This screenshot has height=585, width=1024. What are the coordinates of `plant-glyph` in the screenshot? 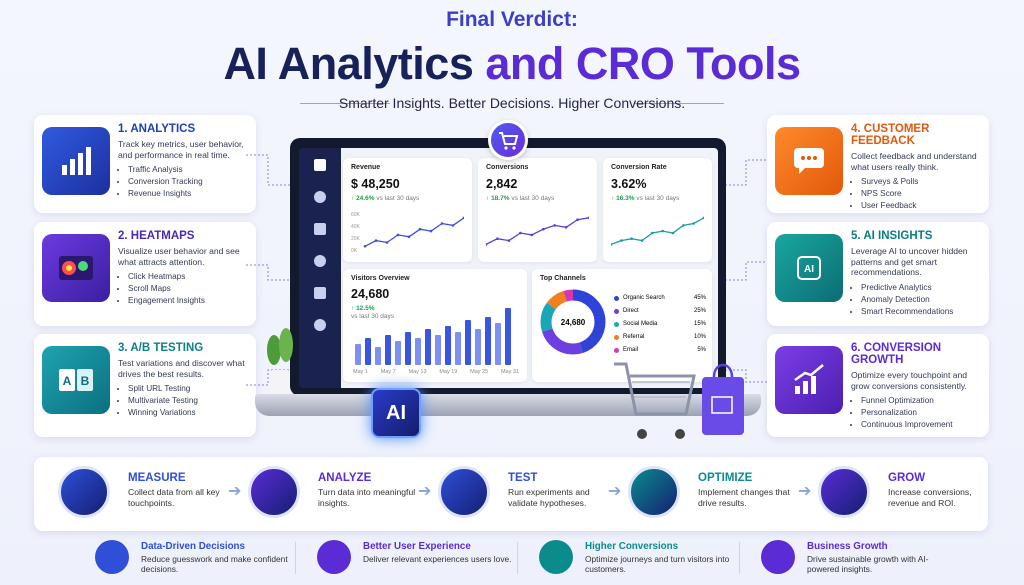 It's located at (280, 361).